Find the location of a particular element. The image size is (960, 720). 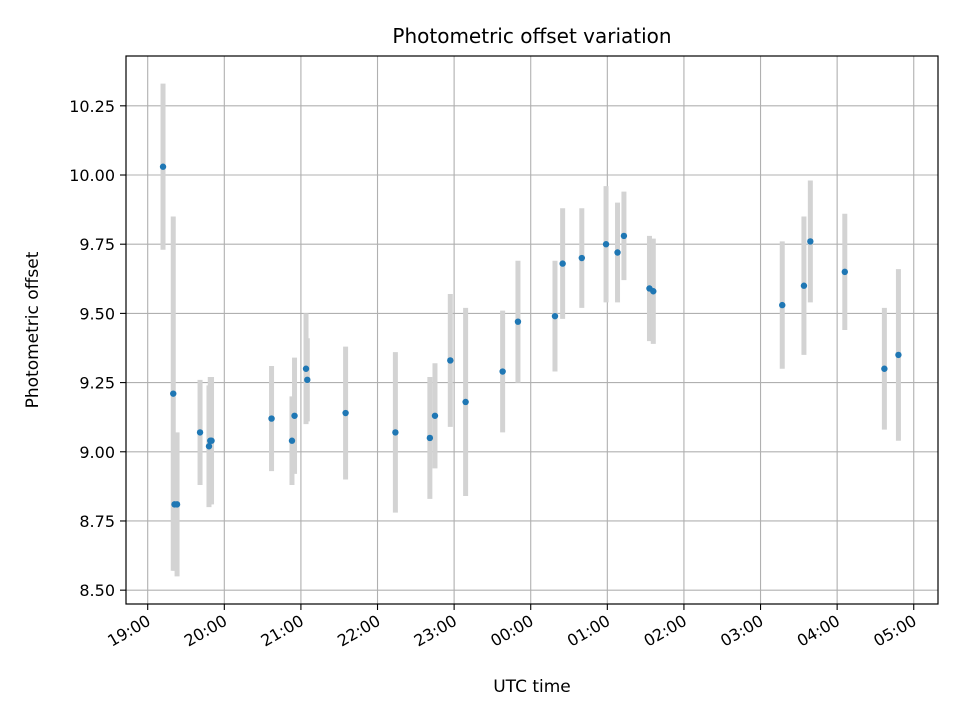

chart-title: Photometric offset variation is located at coordinates (531, 36).